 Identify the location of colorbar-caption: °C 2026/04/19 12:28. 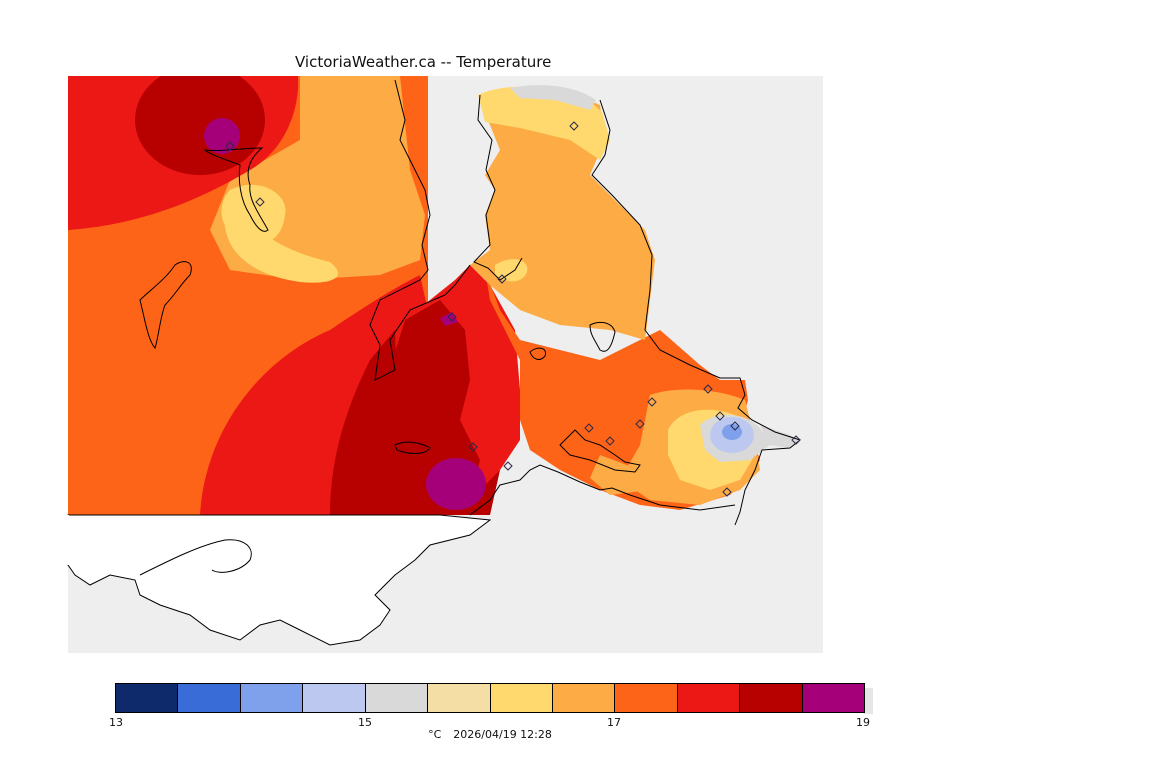
(490, 734).